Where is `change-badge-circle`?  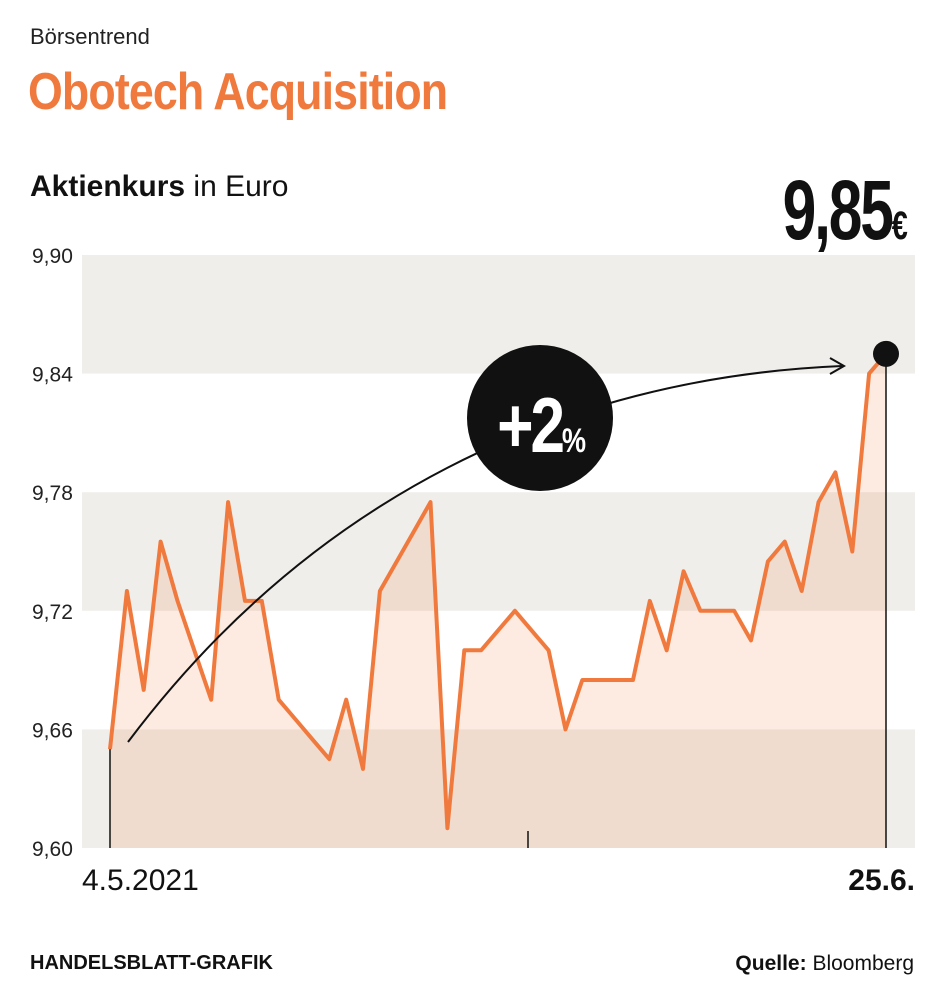 change-badge-circle is located at coordinates (540, 418).